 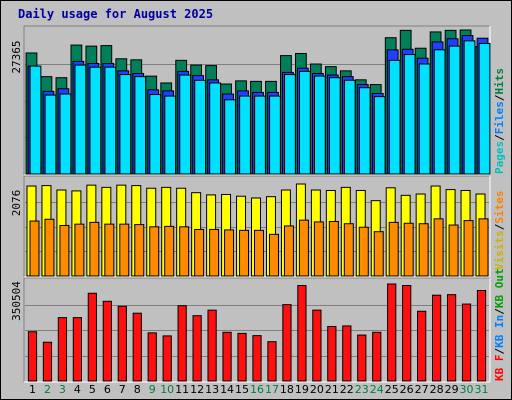 What do you see at coordinates (47, 389) in the screenshot?
I see `x-tick-label-day-2: 2` at bounding box center [47, 389].